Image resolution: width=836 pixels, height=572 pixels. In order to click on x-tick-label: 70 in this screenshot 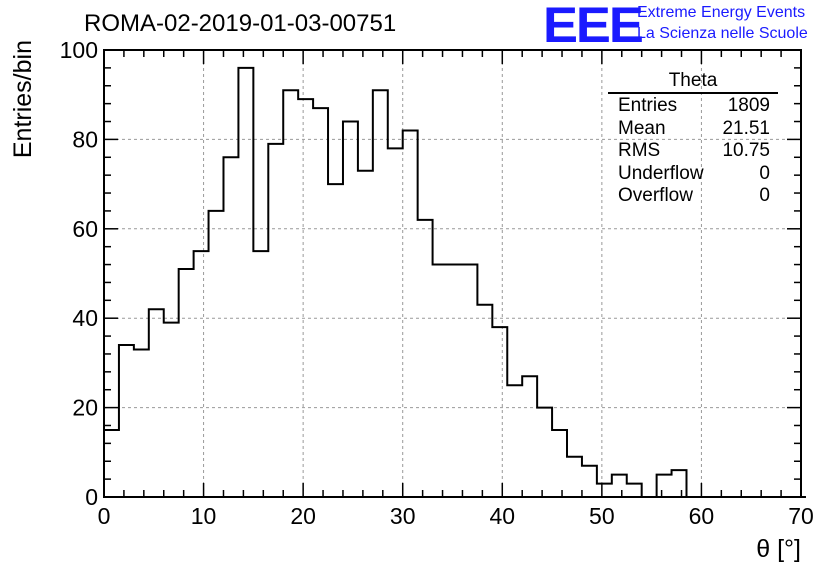, I will do `click(801, 516)`.